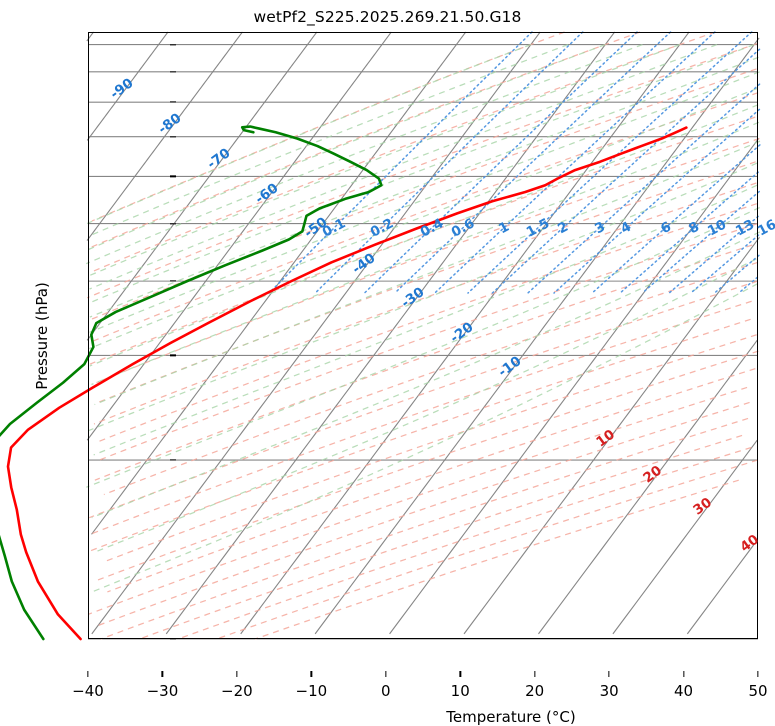  Describe the element at coordinates (387, 17) in the screenshot. I see `page-title: wetPf2_S225.2025.269.21.50.G18` at that location.